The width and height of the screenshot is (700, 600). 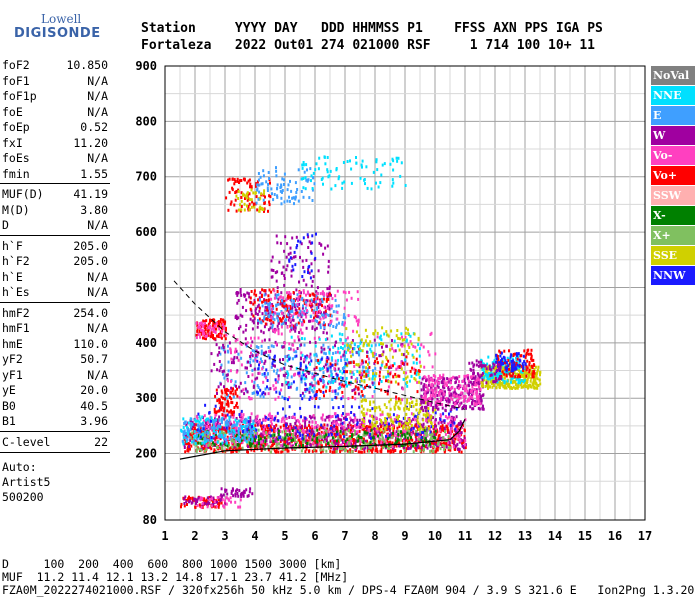 What do you see at coordinates (12, 343) in the screenshot?
I see `param-name: hmE` at bounding box center [12, 343].